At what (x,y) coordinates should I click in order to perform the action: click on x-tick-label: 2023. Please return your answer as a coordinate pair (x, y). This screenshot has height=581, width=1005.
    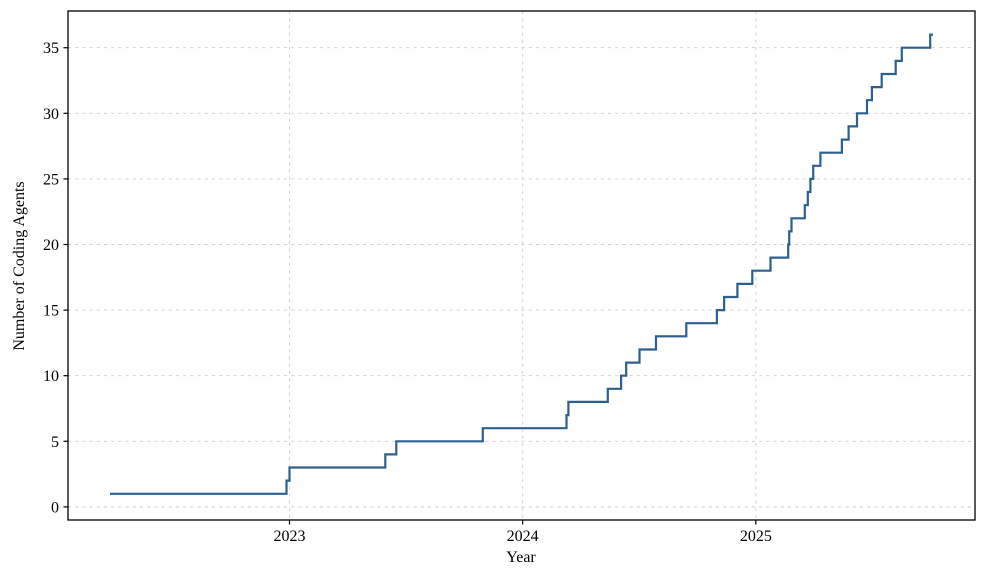
    Looking at the image, I should click on (290, 536).